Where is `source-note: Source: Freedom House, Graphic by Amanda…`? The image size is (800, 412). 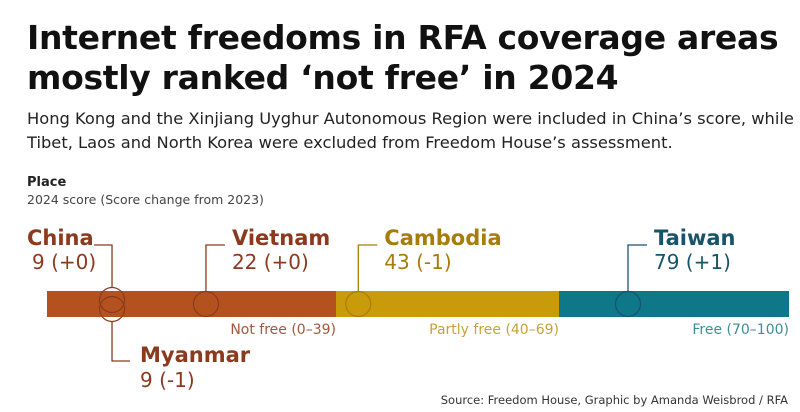 source-note: Source: Freedom House, Graphic by Amanda… is located at coordinates (614, 400).